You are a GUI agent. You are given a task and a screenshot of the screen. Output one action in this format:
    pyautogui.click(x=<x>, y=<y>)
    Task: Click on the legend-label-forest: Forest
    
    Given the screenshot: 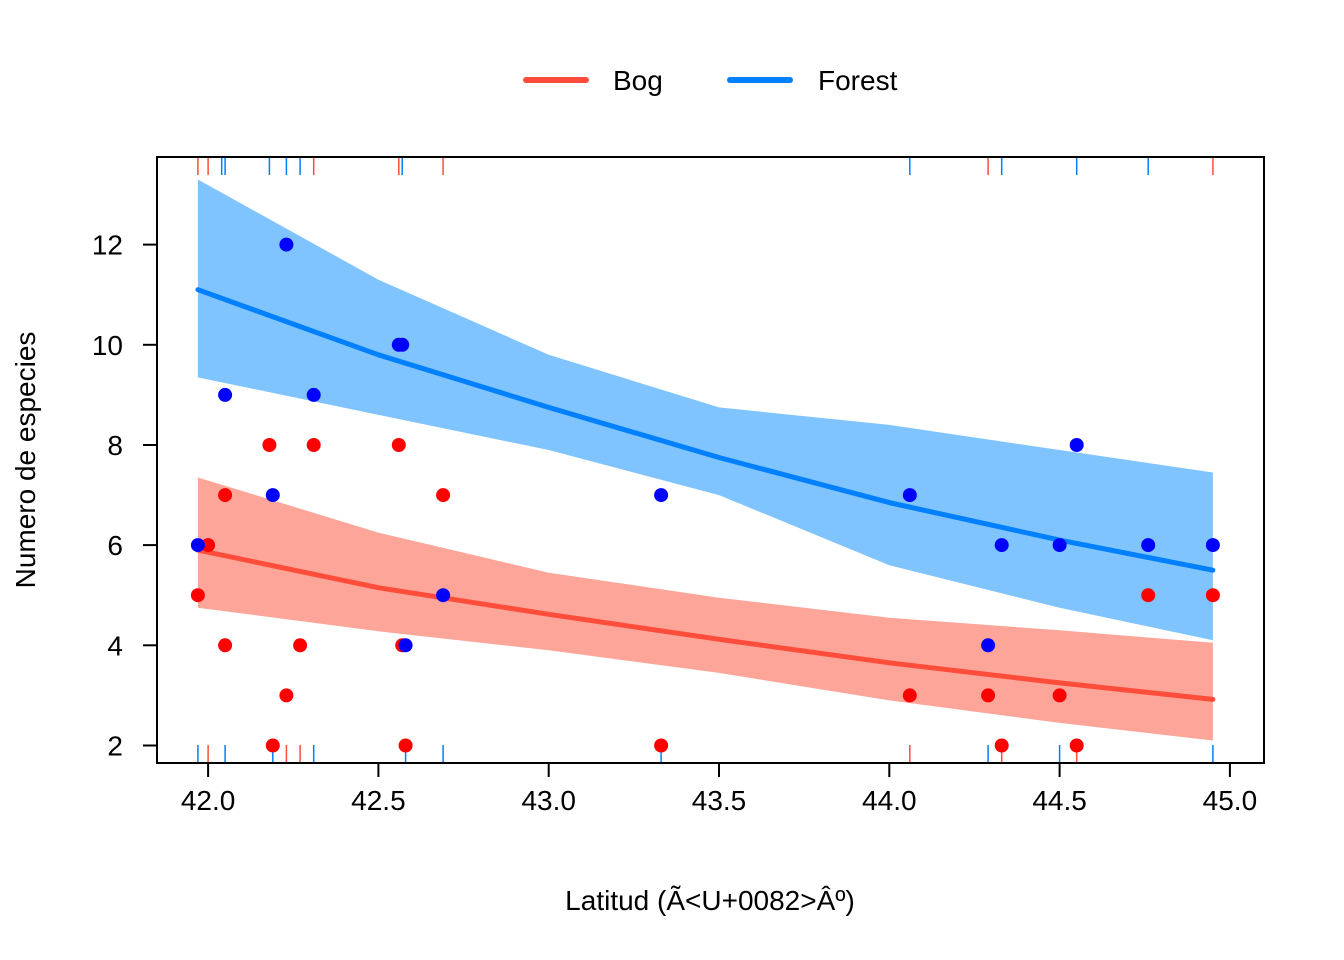 What is the action you would take?
    pyautogui.click(x=858, y=80)
    